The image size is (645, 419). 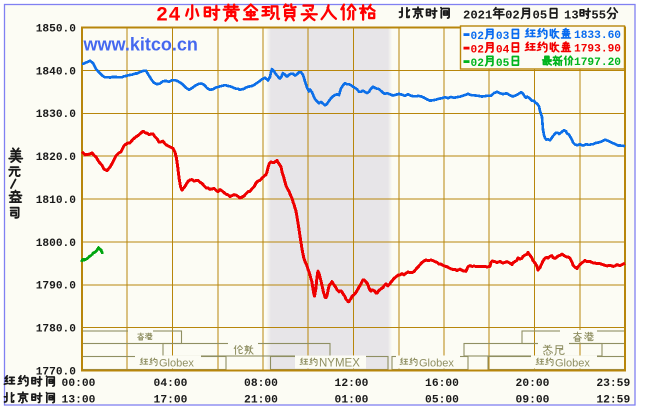 What do you see at coordinates (598, 15) in the screenshot?
I see `svg-text: 55` at bounding box center [598, 15].